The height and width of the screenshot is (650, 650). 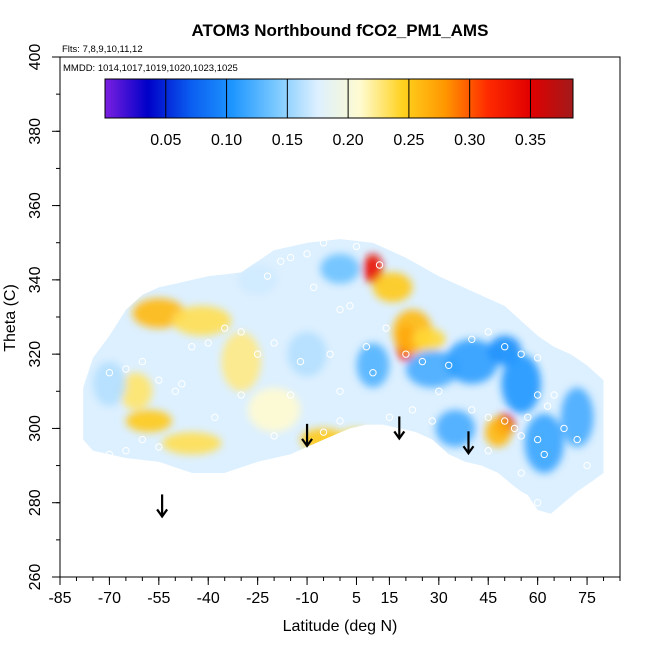 I want to click on x-tick-label: -40, so click(x=208, y=598).